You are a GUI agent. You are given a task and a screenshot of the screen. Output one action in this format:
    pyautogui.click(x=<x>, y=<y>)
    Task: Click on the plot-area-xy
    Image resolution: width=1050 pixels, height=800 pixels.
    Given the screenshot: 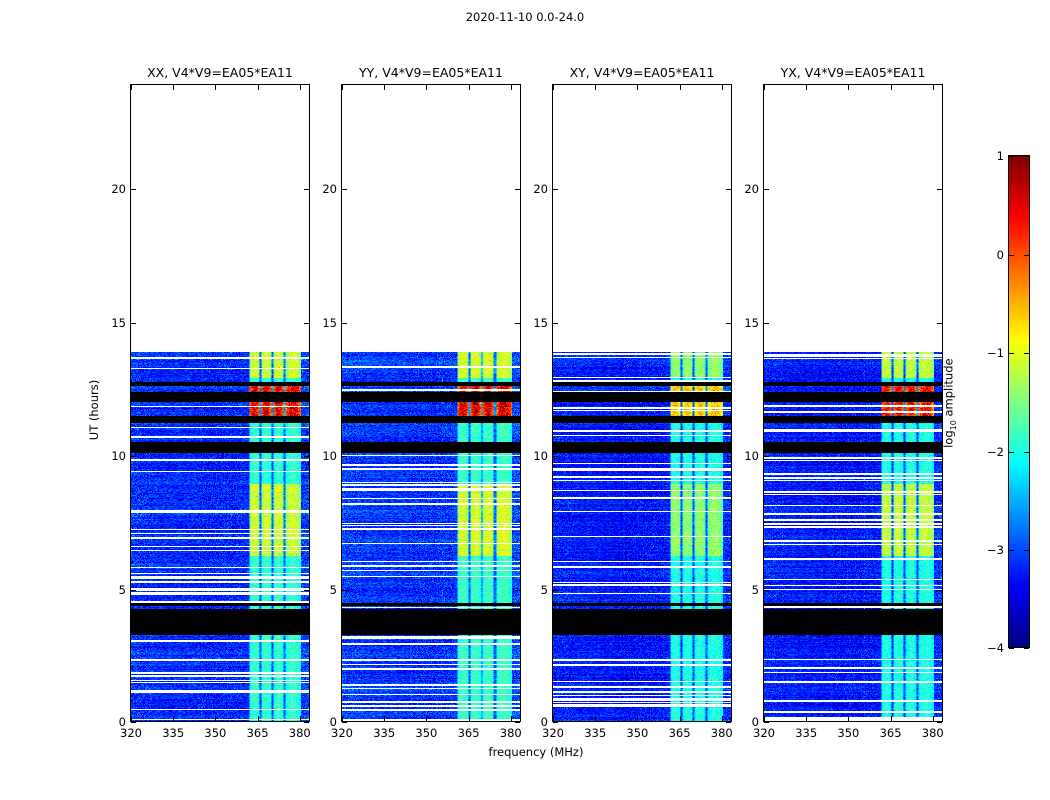 What is the action you would take?
    pyautogui.click(x=642, y=403)
    